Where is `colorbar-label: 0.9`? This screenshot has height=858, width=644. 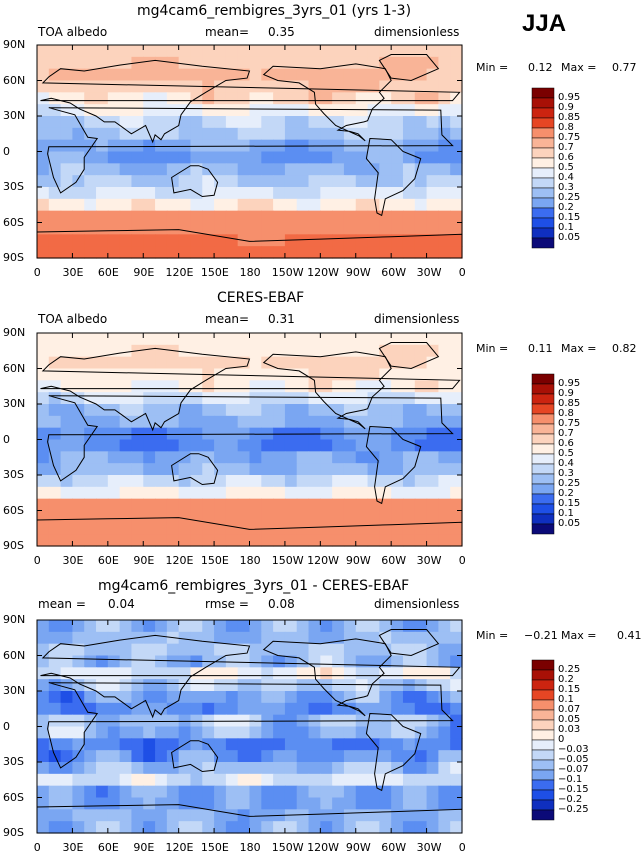 colorbar-label: 0.9 is located at coordinates (566, 393).